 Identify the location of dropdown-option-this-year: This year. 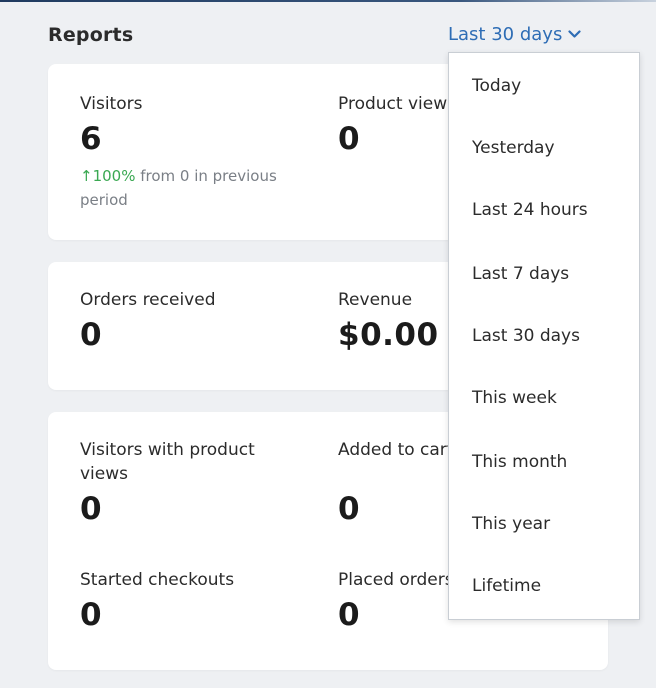
(511, 524).